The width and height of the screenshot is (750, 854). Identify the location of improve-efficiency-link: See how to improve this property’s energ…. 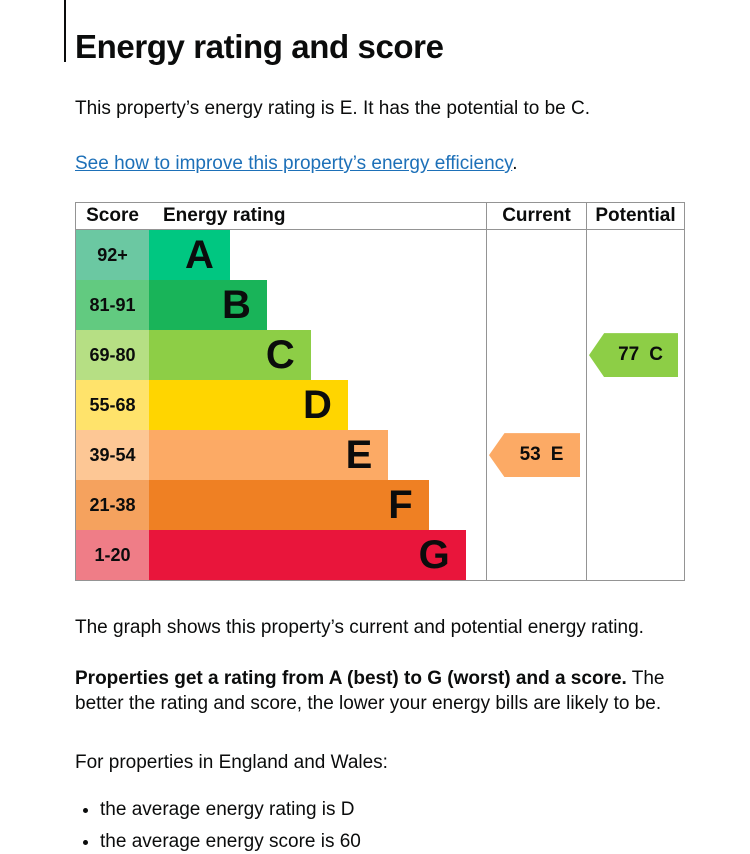
(294, 164).